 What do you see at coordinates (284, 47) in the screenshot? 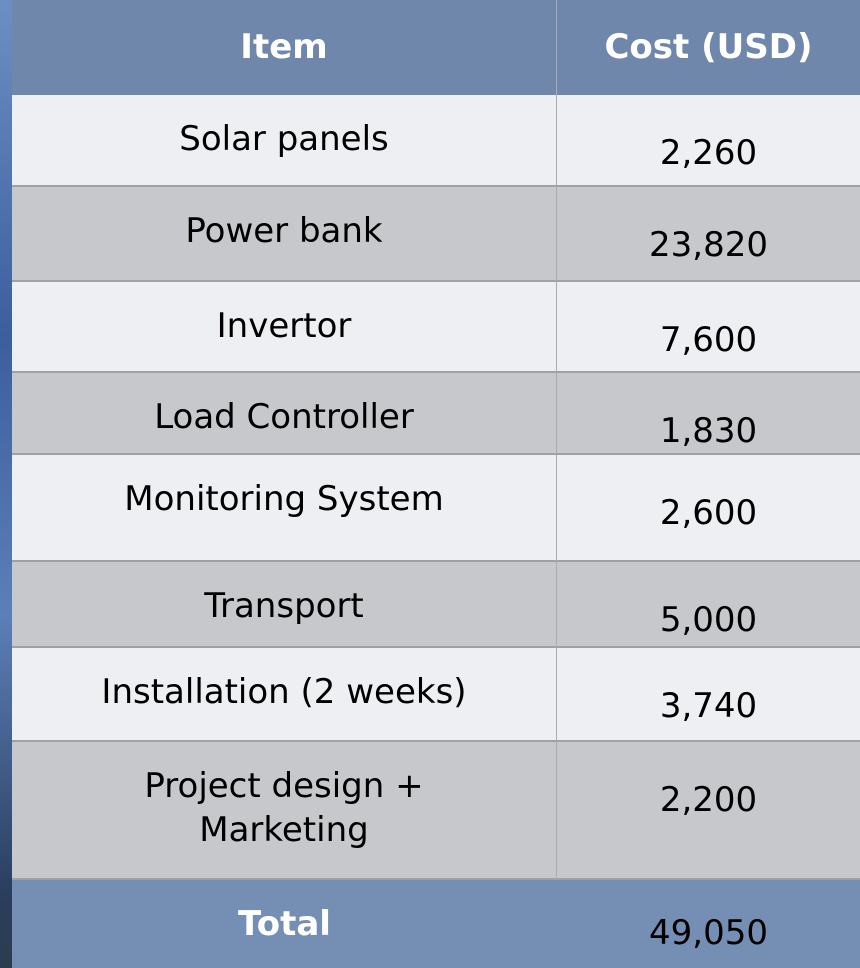
I see `header-cell: Item` at bounding box center [284, 47].